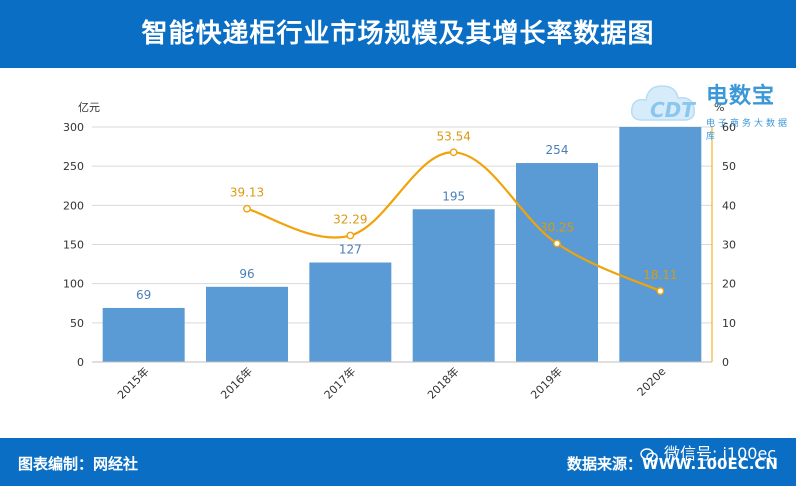  I want to click on y2-axis-unit: %, so click(719, 107).